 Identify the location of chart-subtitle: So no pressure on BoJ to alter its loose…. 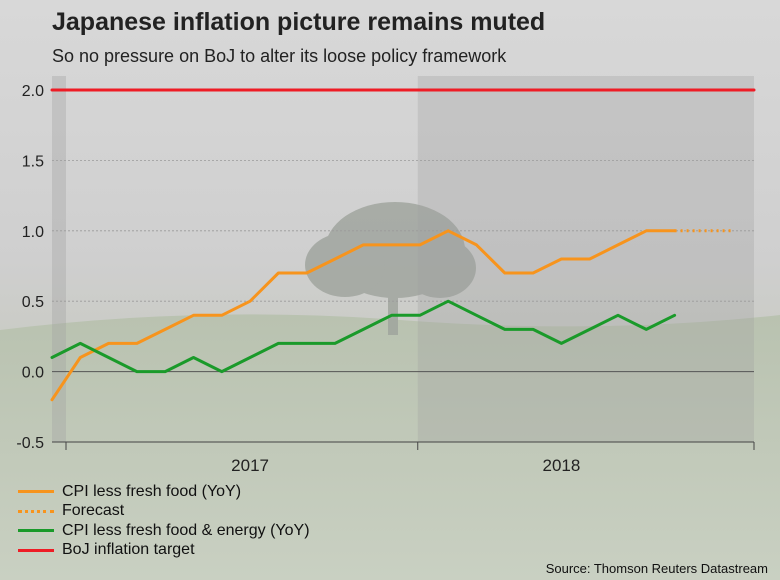
(279, 56).